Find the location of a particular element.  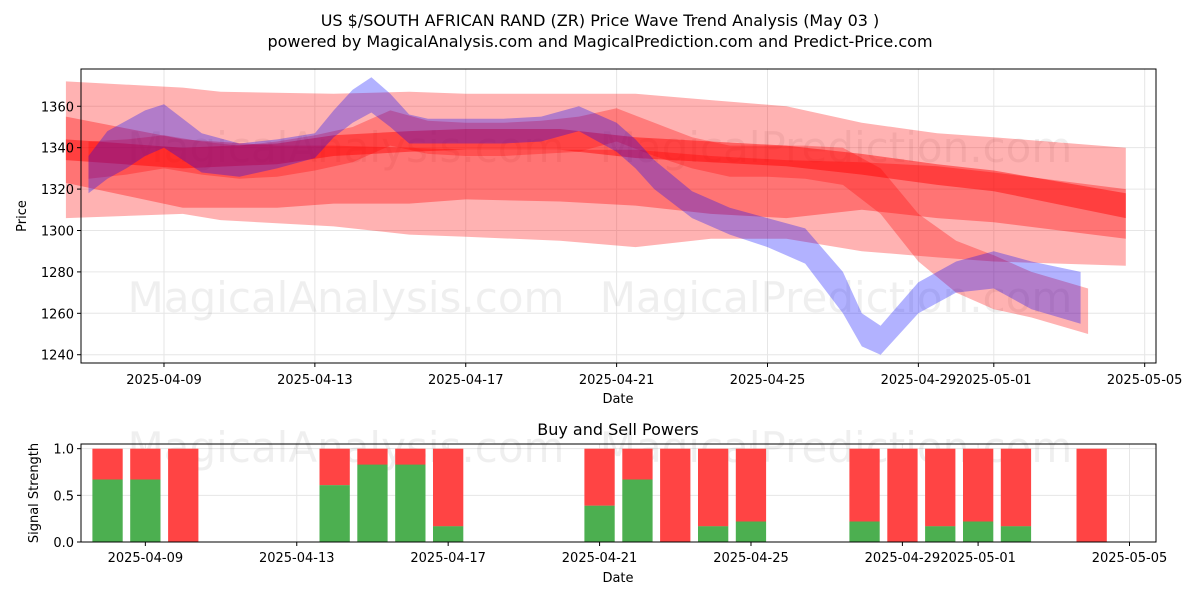

price-y-tick-label: 1300 is located at coordinates (57, 231).